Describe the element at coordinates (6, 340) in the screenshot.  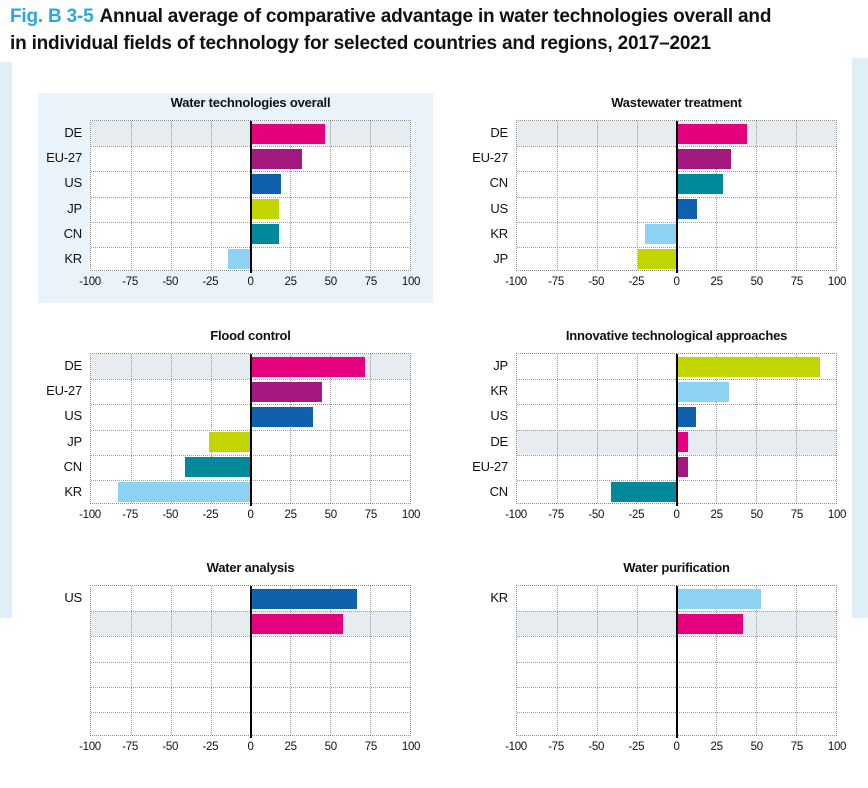
I see `page-background-stripe-left` at that location.